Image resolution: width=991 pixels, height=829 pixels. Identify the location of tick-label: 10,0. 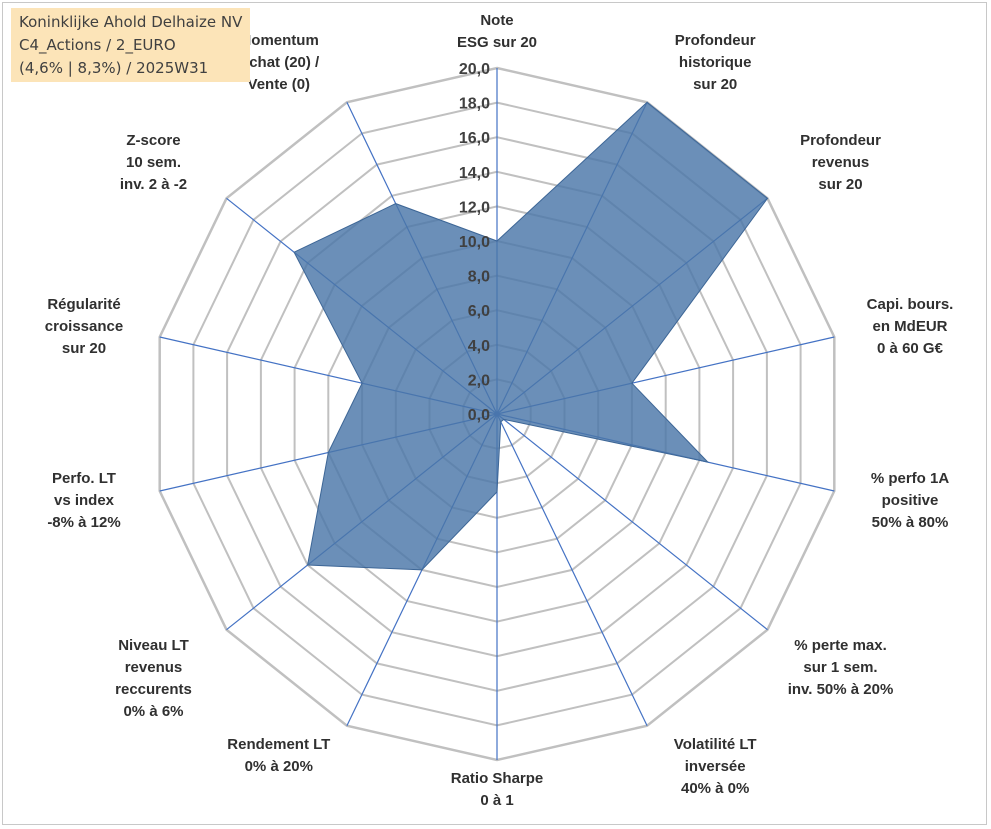
(474, 242).